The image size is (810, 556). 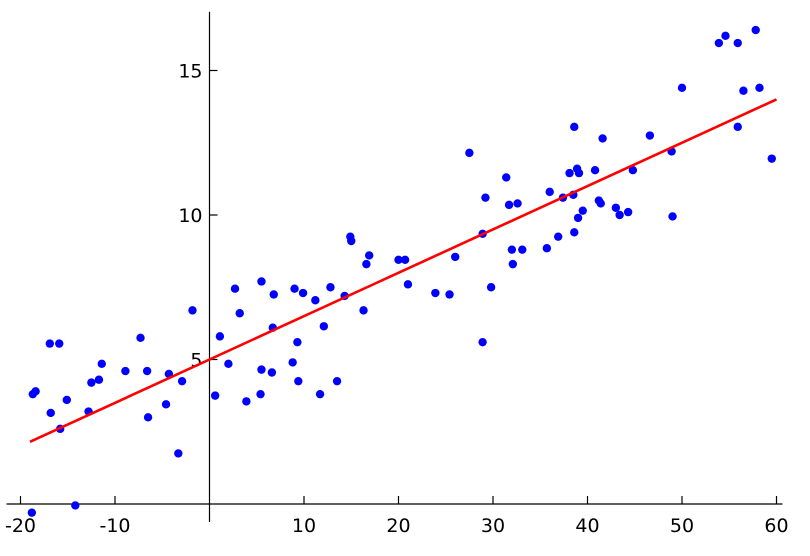 What do you see at coordinates (190, 72) in the screenshot?
I see `y-tick-label: 15` at bounding box center [190, 72].